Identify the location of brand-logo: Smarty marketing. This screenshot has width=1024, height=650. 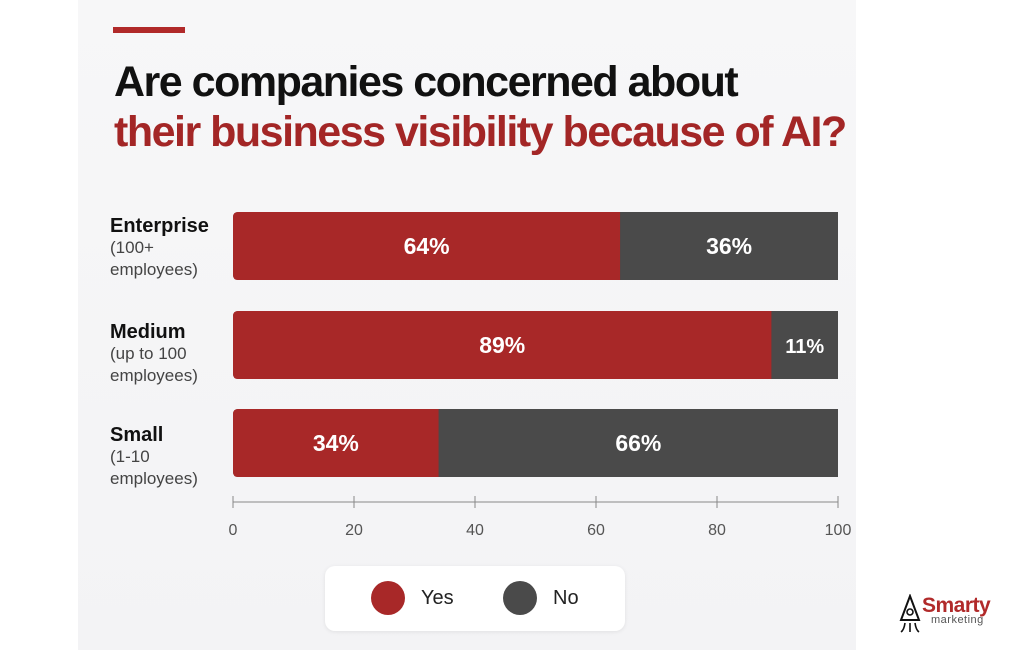
(952, 614).